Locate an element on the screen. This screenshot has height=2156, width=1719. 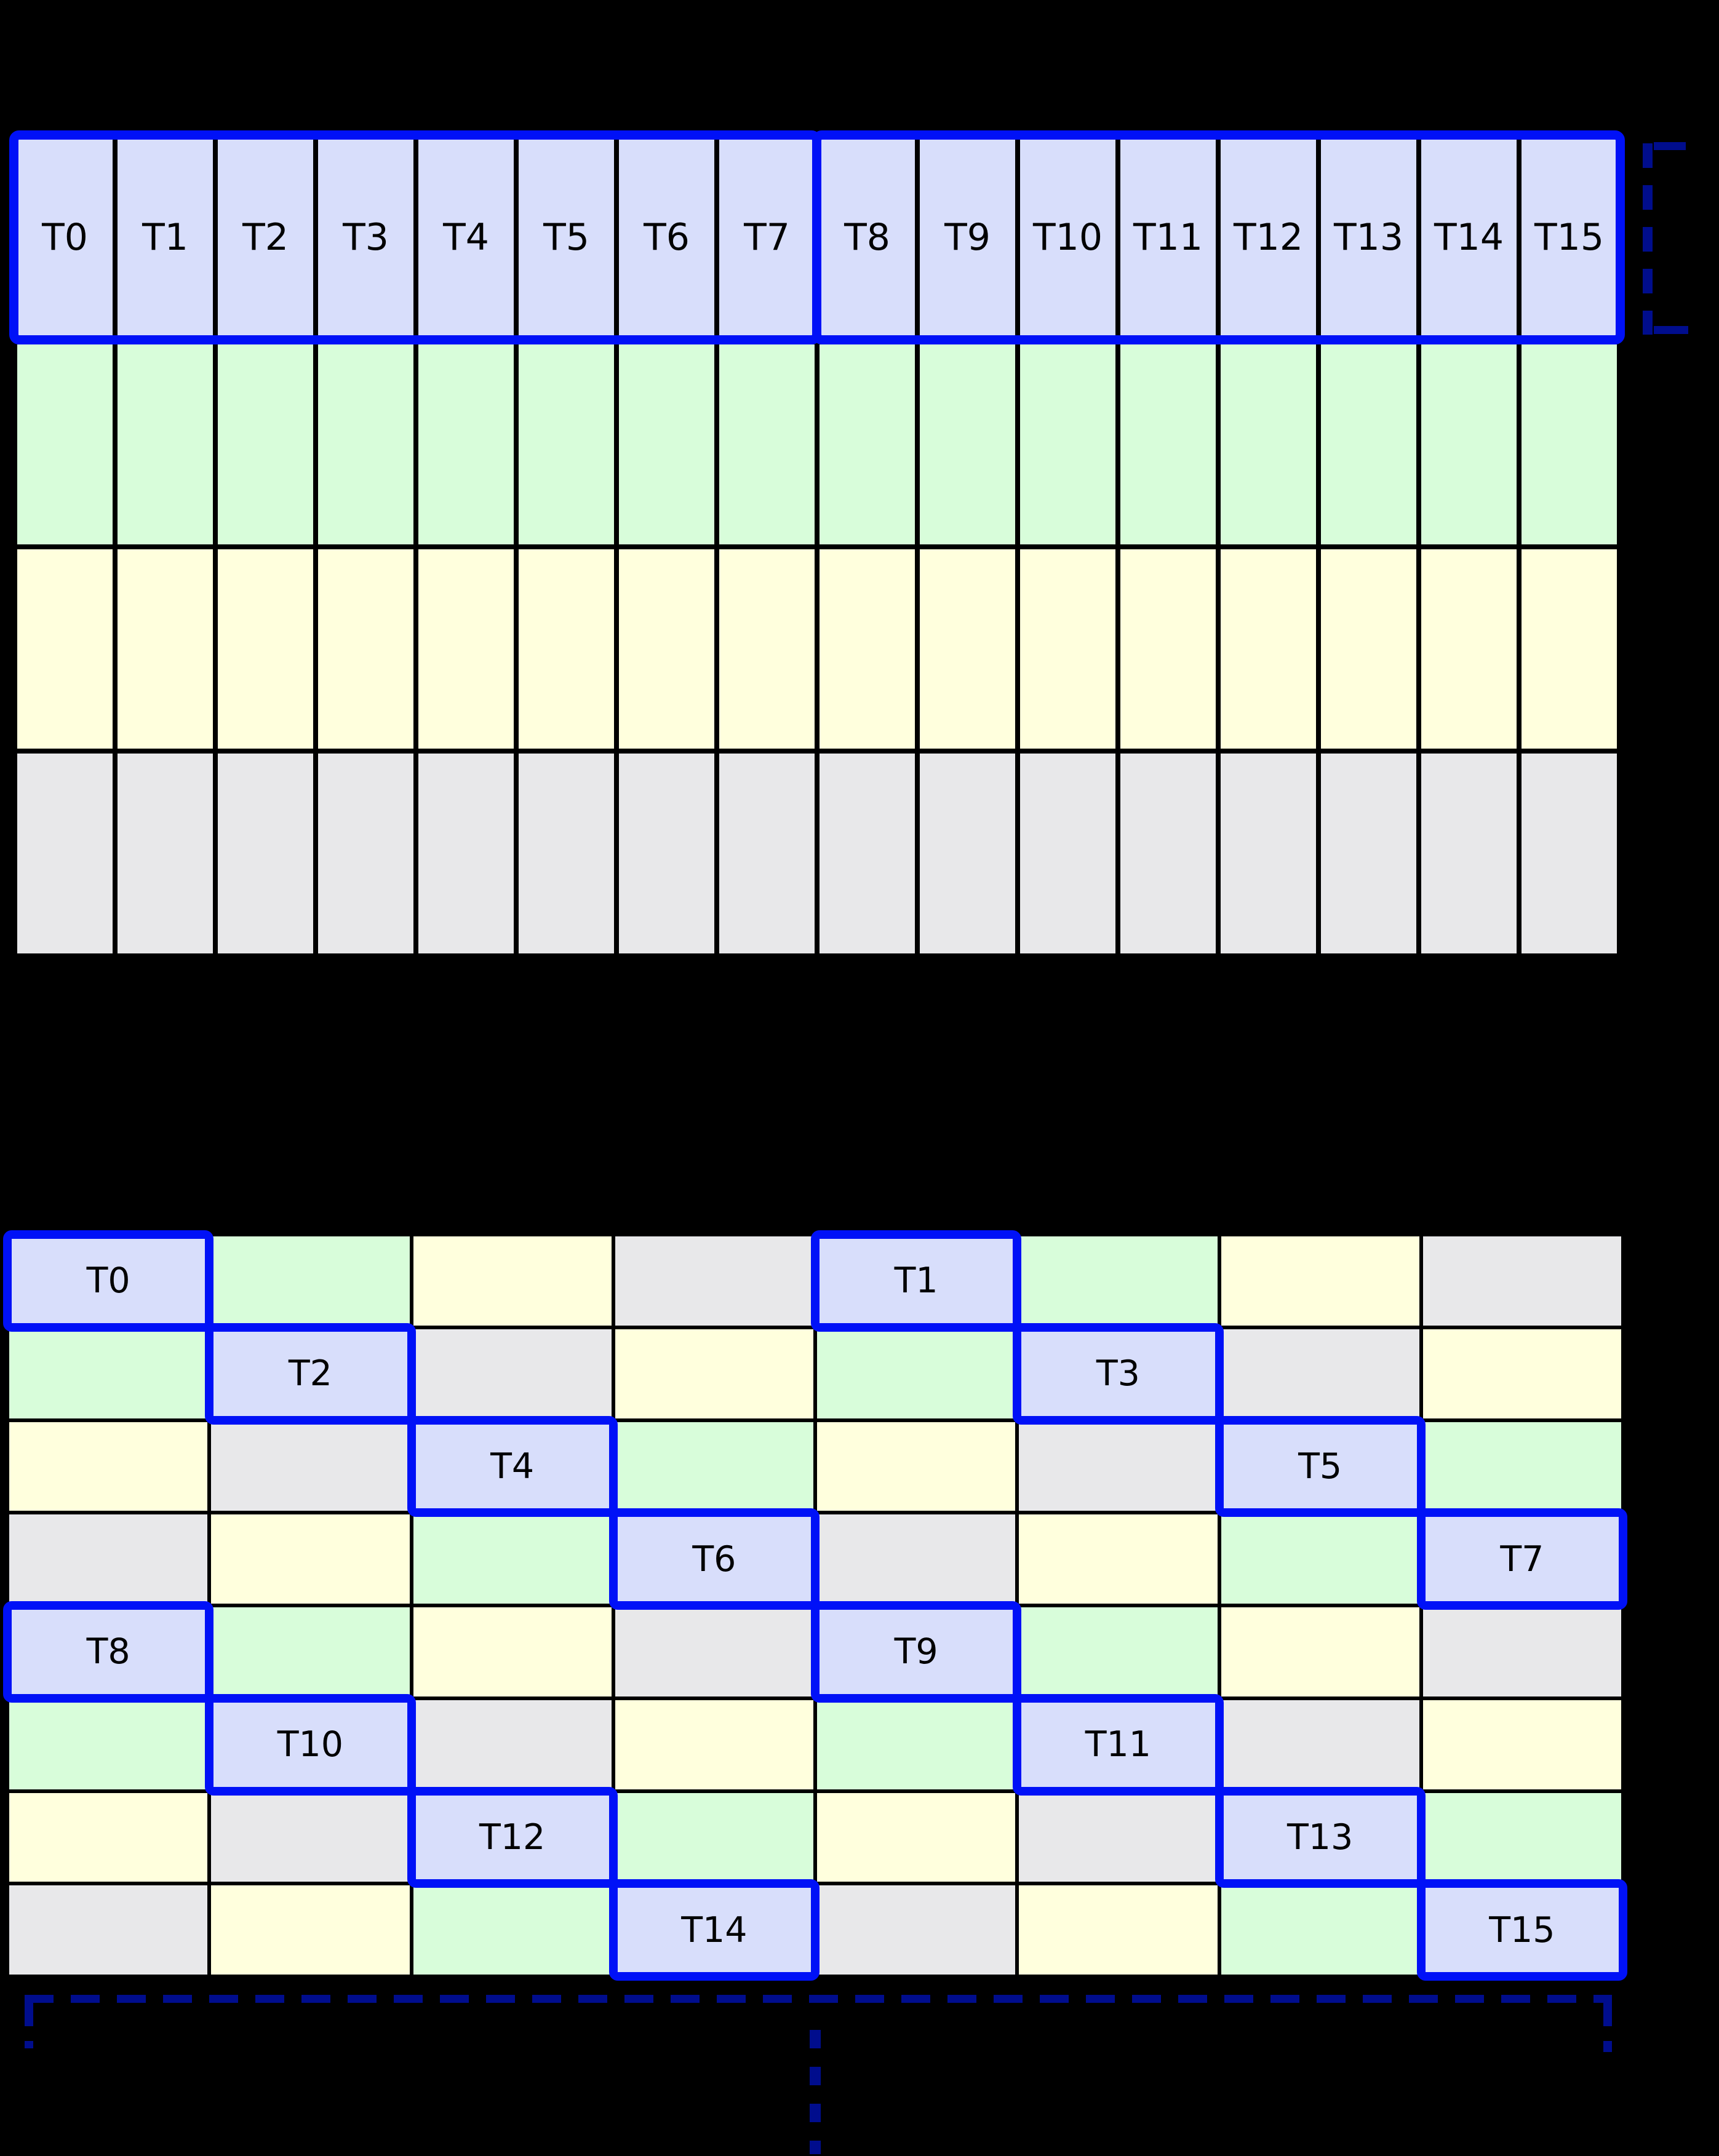
thread-label: T7 is located at coordinates (1522, 1559).